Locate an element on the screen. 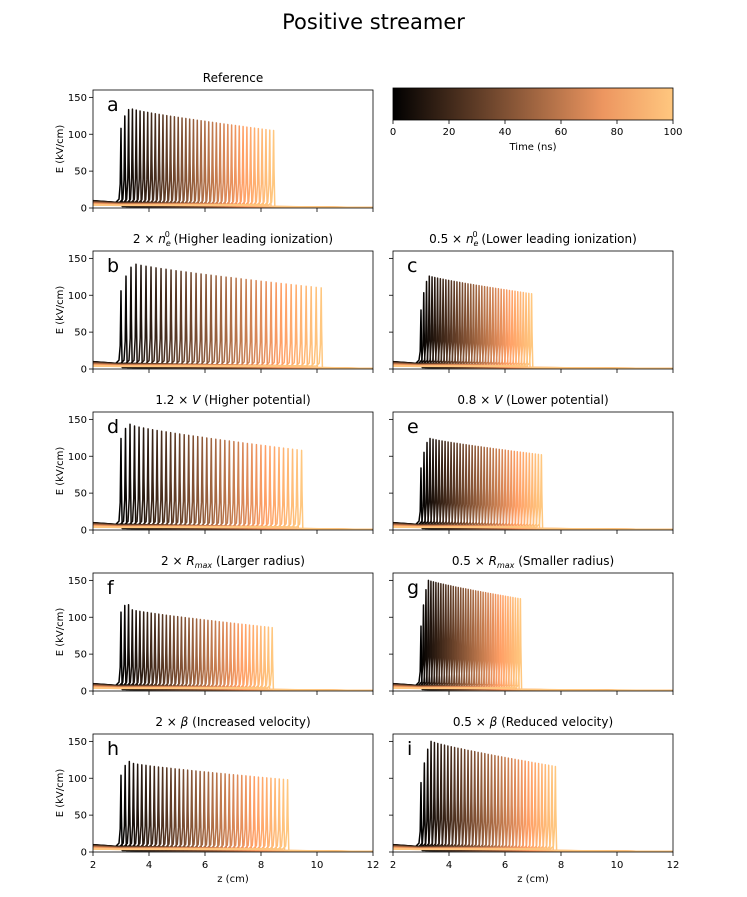 The width and height of the screenshot is (747, 897). panel-letter: b is located at coordinates (113, 266).